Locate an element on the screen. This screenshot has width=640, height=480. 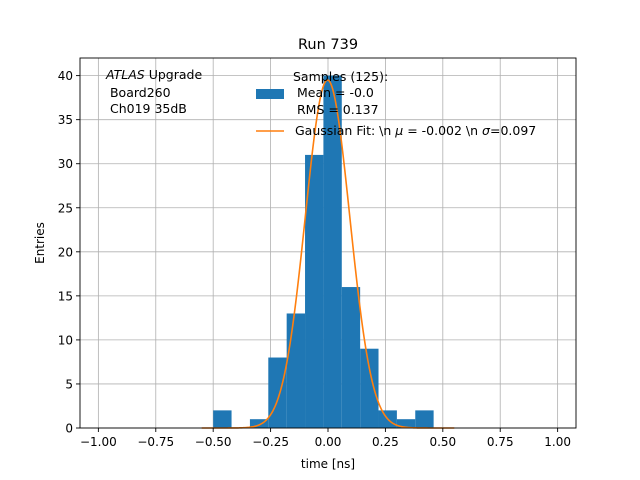
y-tick-label: 35 is located at coordinates (65, 120).